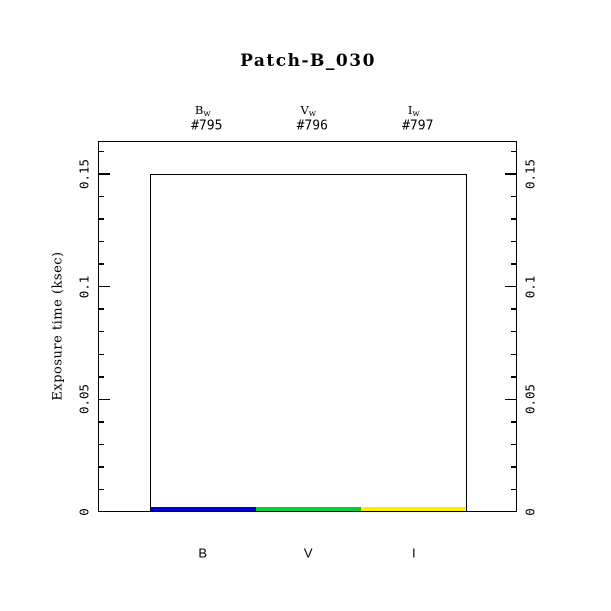 This screenshot has height=611, width=611. I want to click on y-tick-label-right: 0.1, so click(530, 286).